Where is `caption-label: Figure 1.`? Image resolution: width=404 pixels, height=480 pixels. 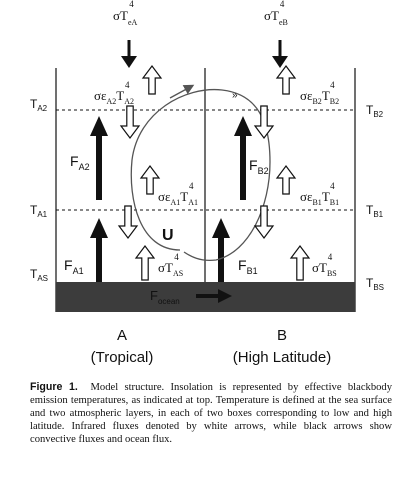
caption-label: Figure 1. is located at coordinates (54, 387).